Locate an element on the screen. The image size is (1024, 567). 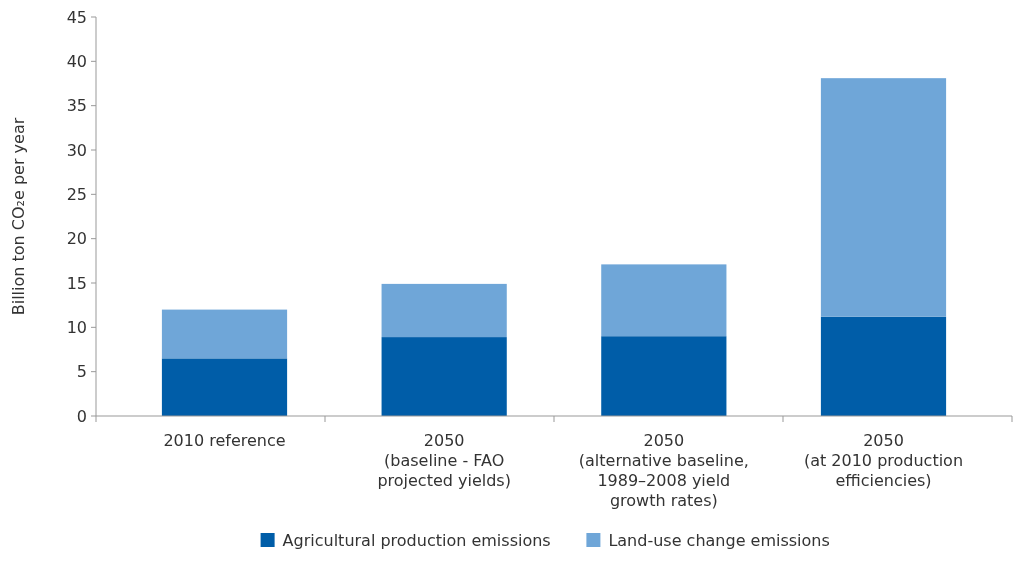
y-tick-label: 35 is located at coordinates (76, 106).